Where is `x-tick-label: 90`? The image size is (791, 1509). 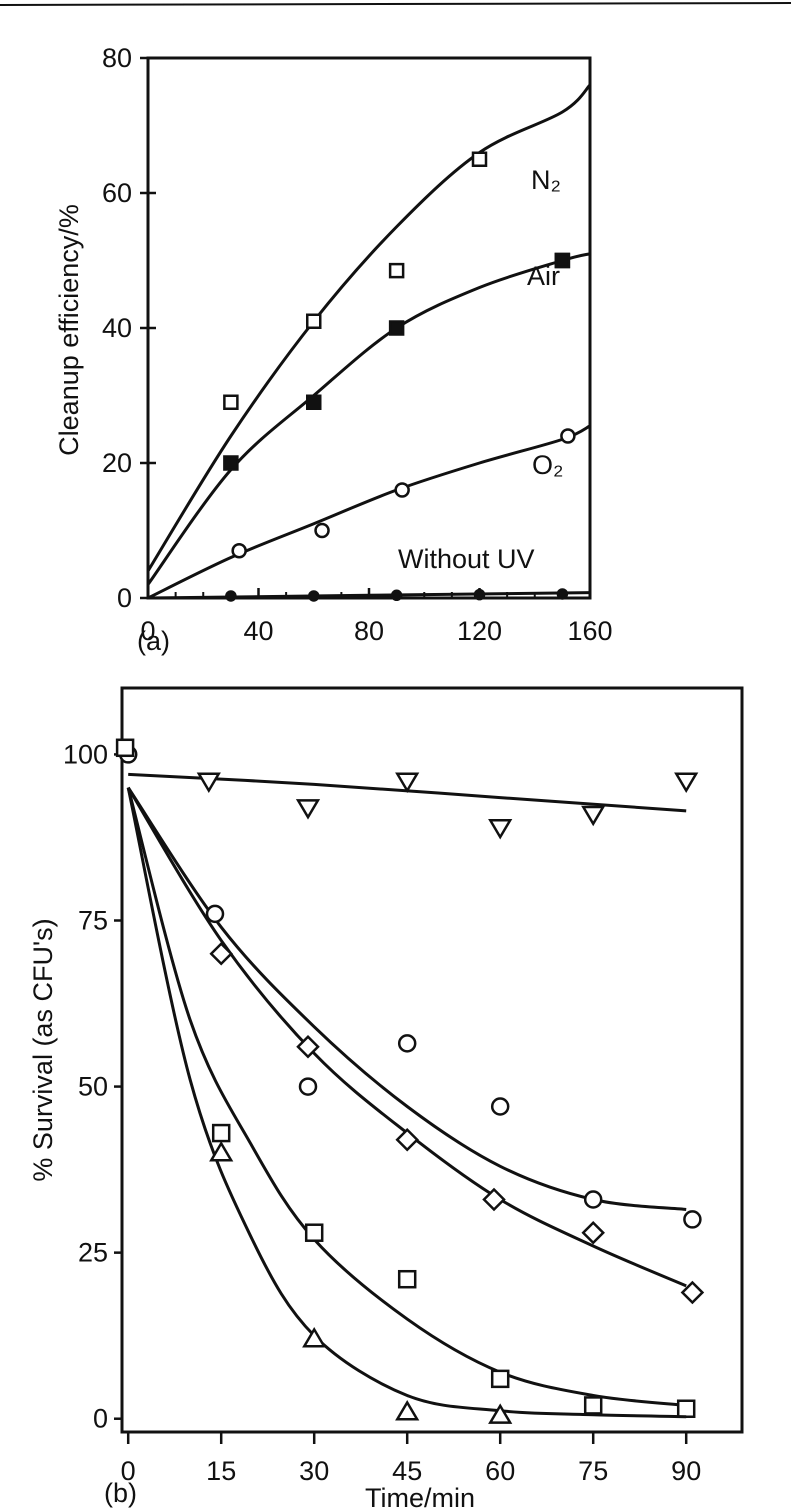
x-tick-label: 90 is located at coordinates (686, 1471).